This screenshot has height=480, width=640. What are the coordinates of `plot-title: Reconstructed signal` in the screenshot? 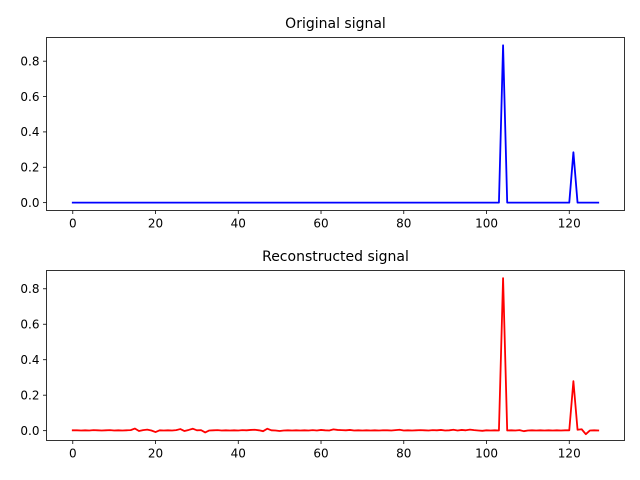 It's located at (335, 257).